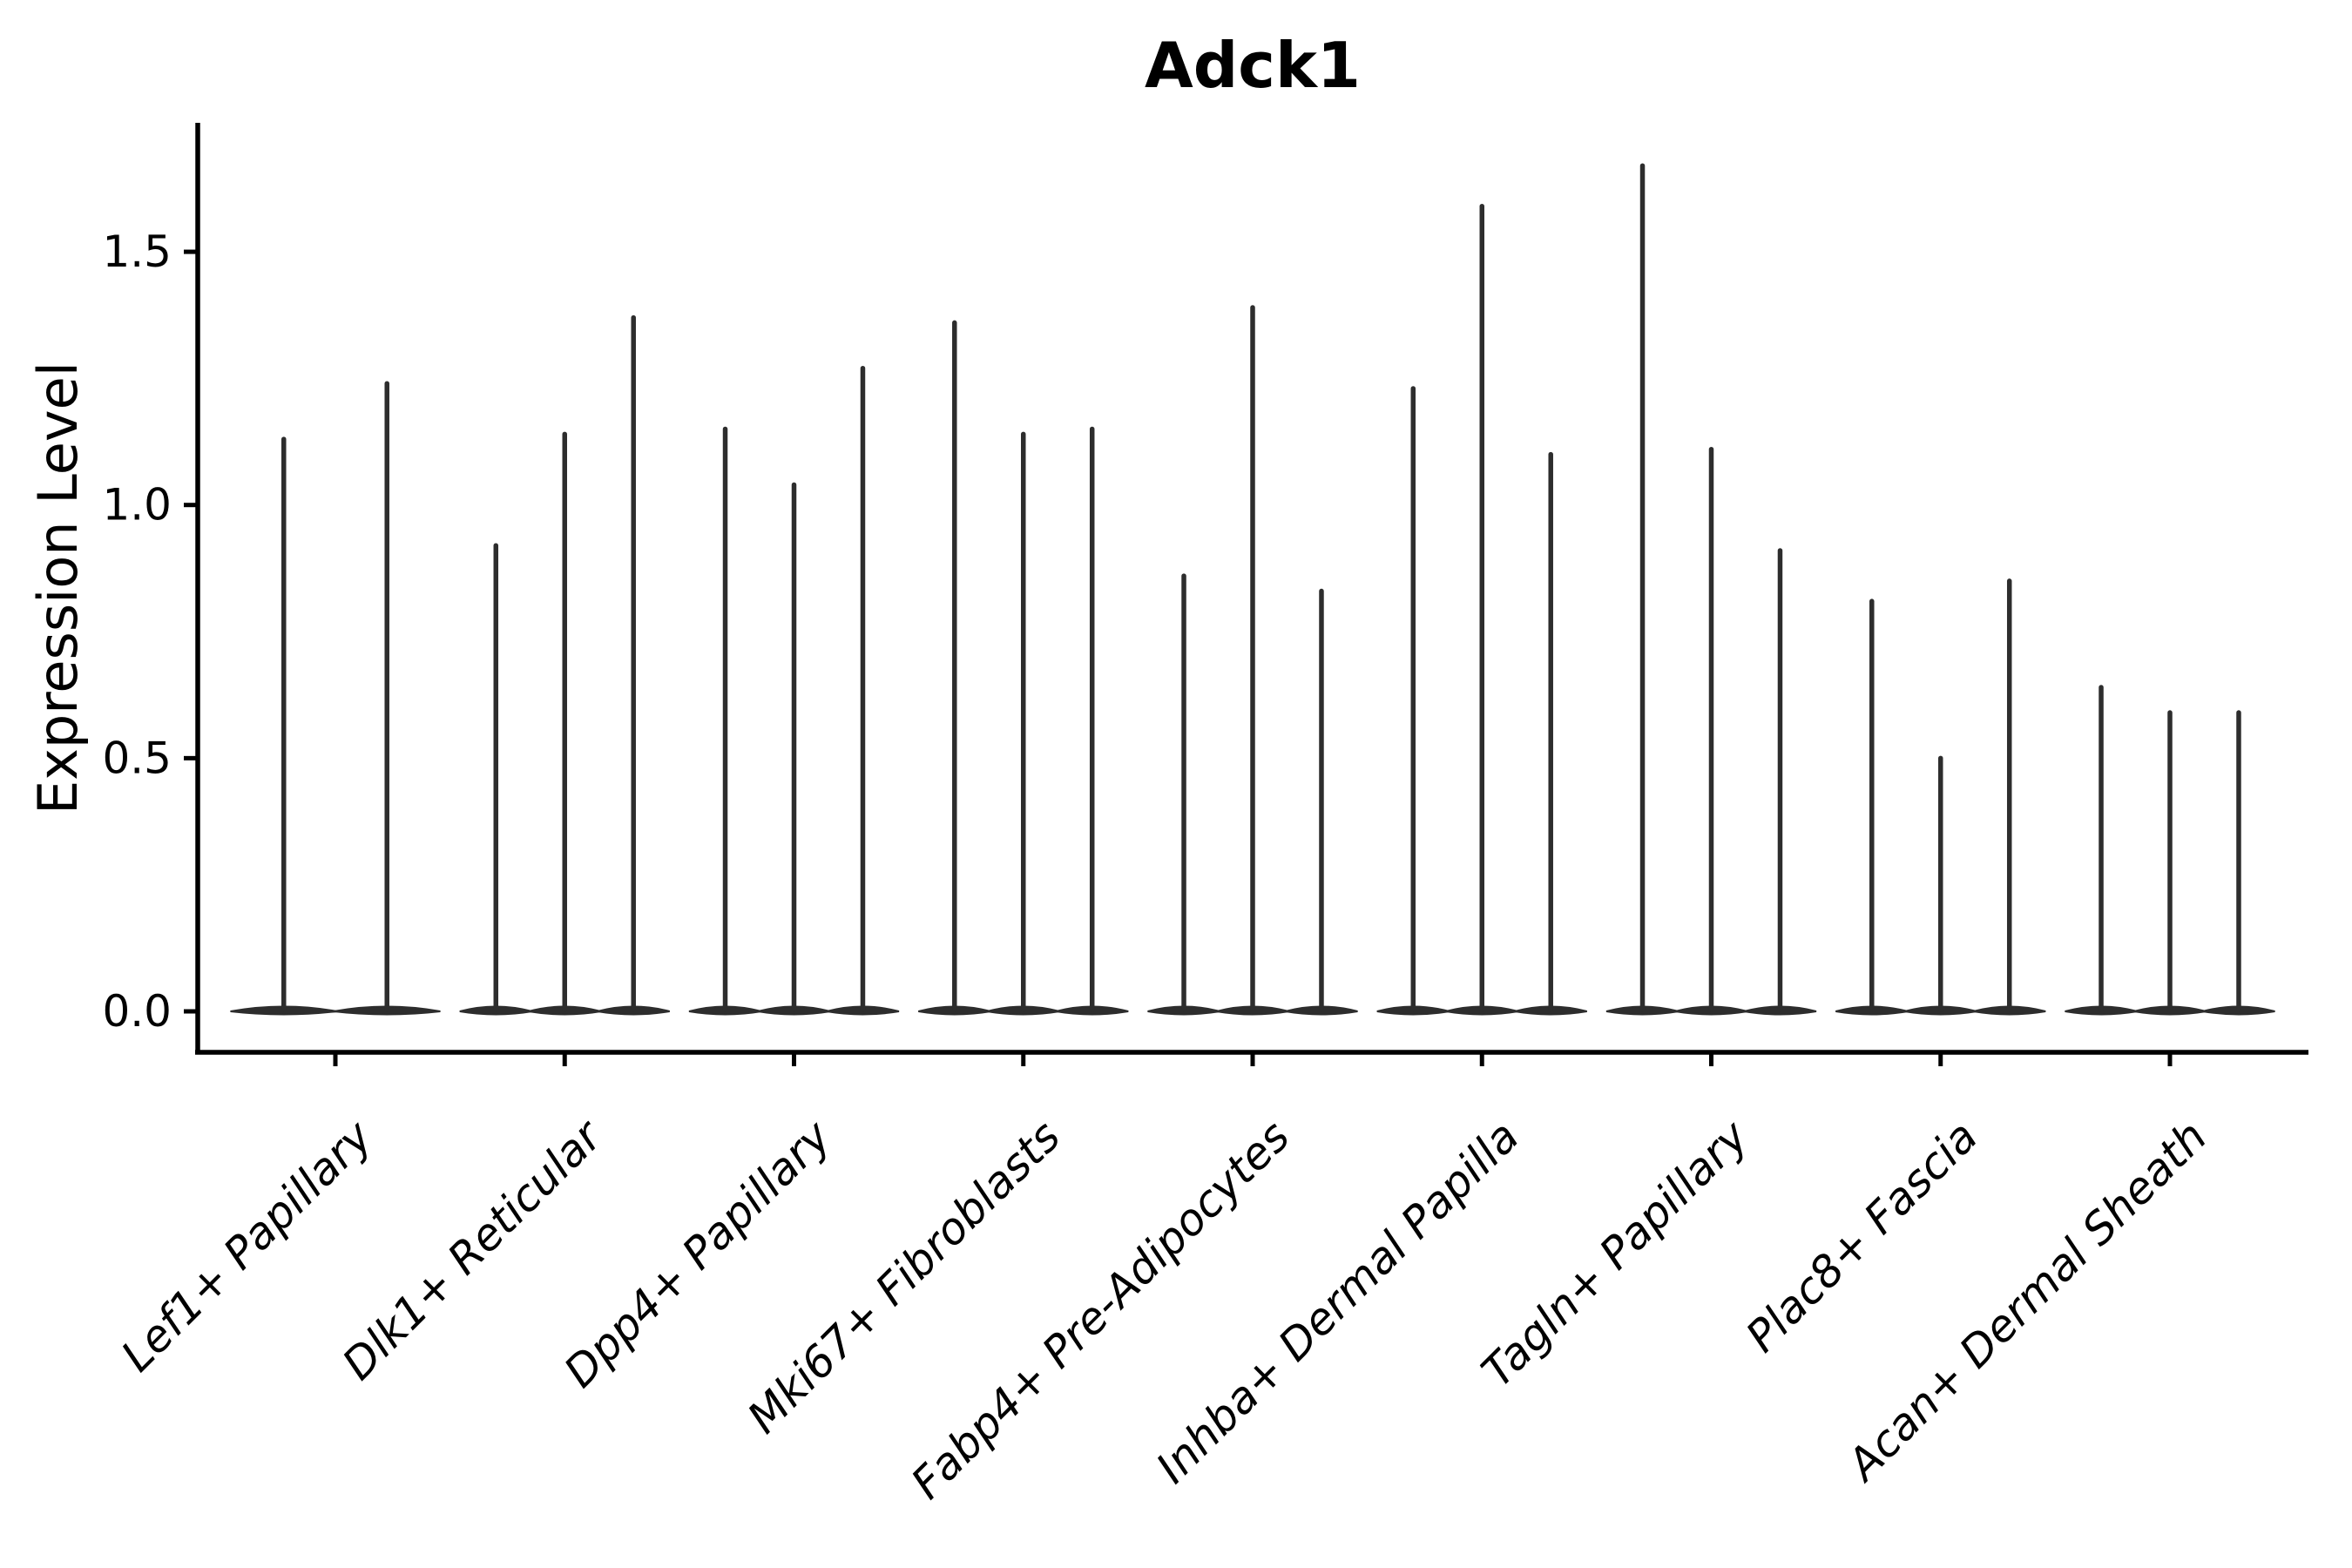 The width and height of the screenshot is (2352, 1568). I want to click on x-tick-label: Inhba+ Dermal Papilla, so click(1337, 1301).